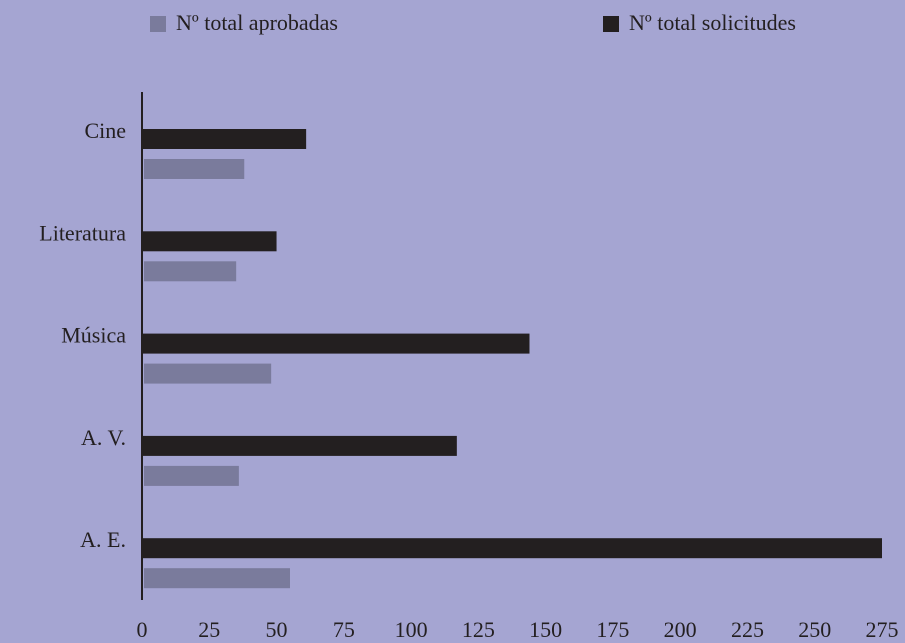  Describe the element at coordinates (712, 22) in the screenshot. I see `legend-label: Nº total solicitudes` at that location.